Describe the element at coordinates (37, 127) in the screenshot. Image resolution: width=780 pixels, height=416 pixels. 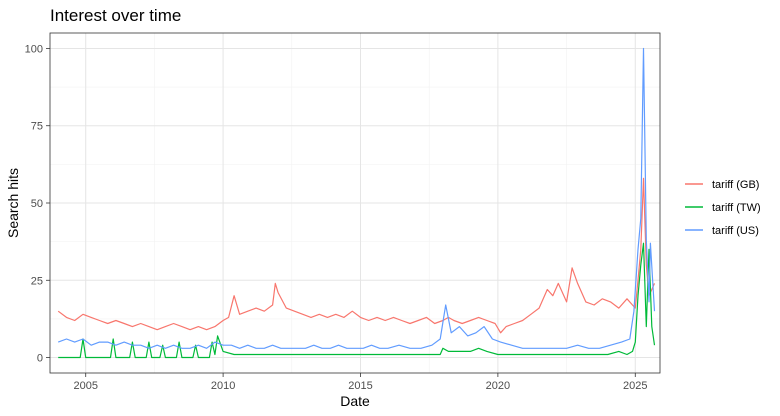
I see `y-tick-label: 75` at that location.